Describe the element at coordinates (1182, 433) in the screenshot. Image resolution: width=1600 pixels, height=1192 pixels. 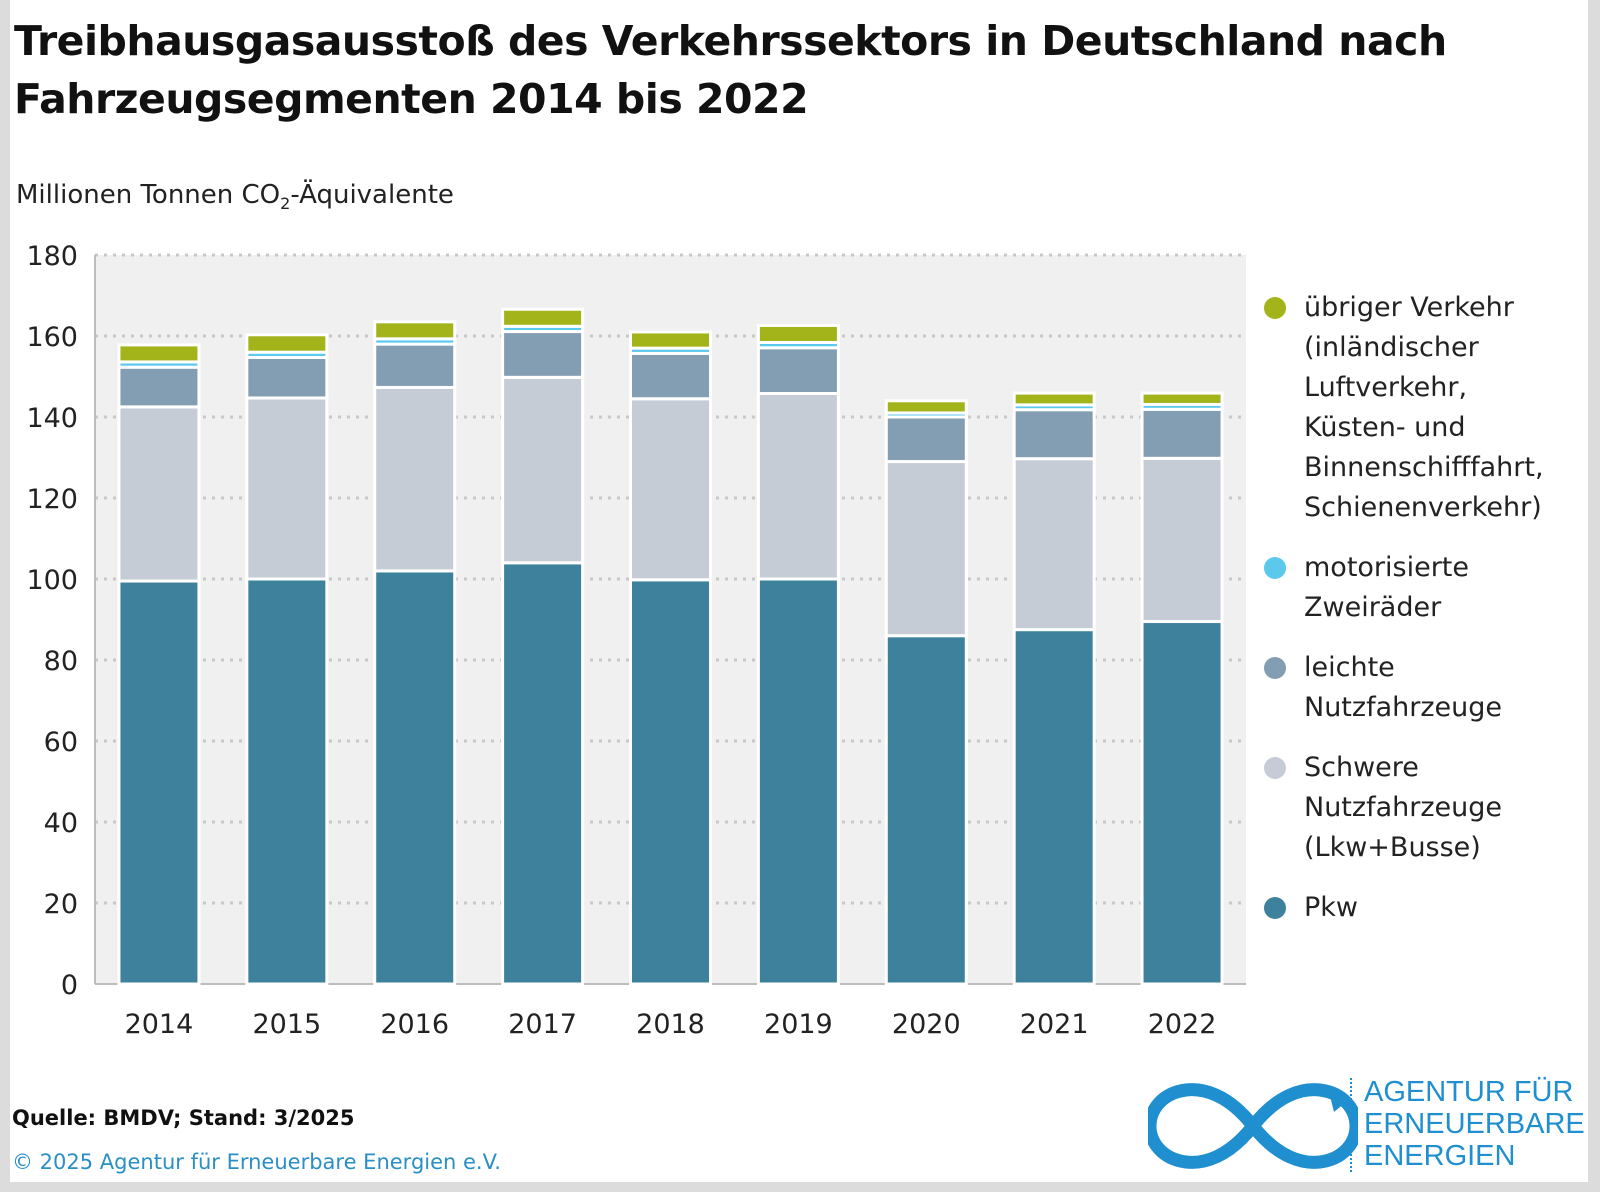
I see `bar-segment-leichte-nutzfahrzeuge-2022` at that location.